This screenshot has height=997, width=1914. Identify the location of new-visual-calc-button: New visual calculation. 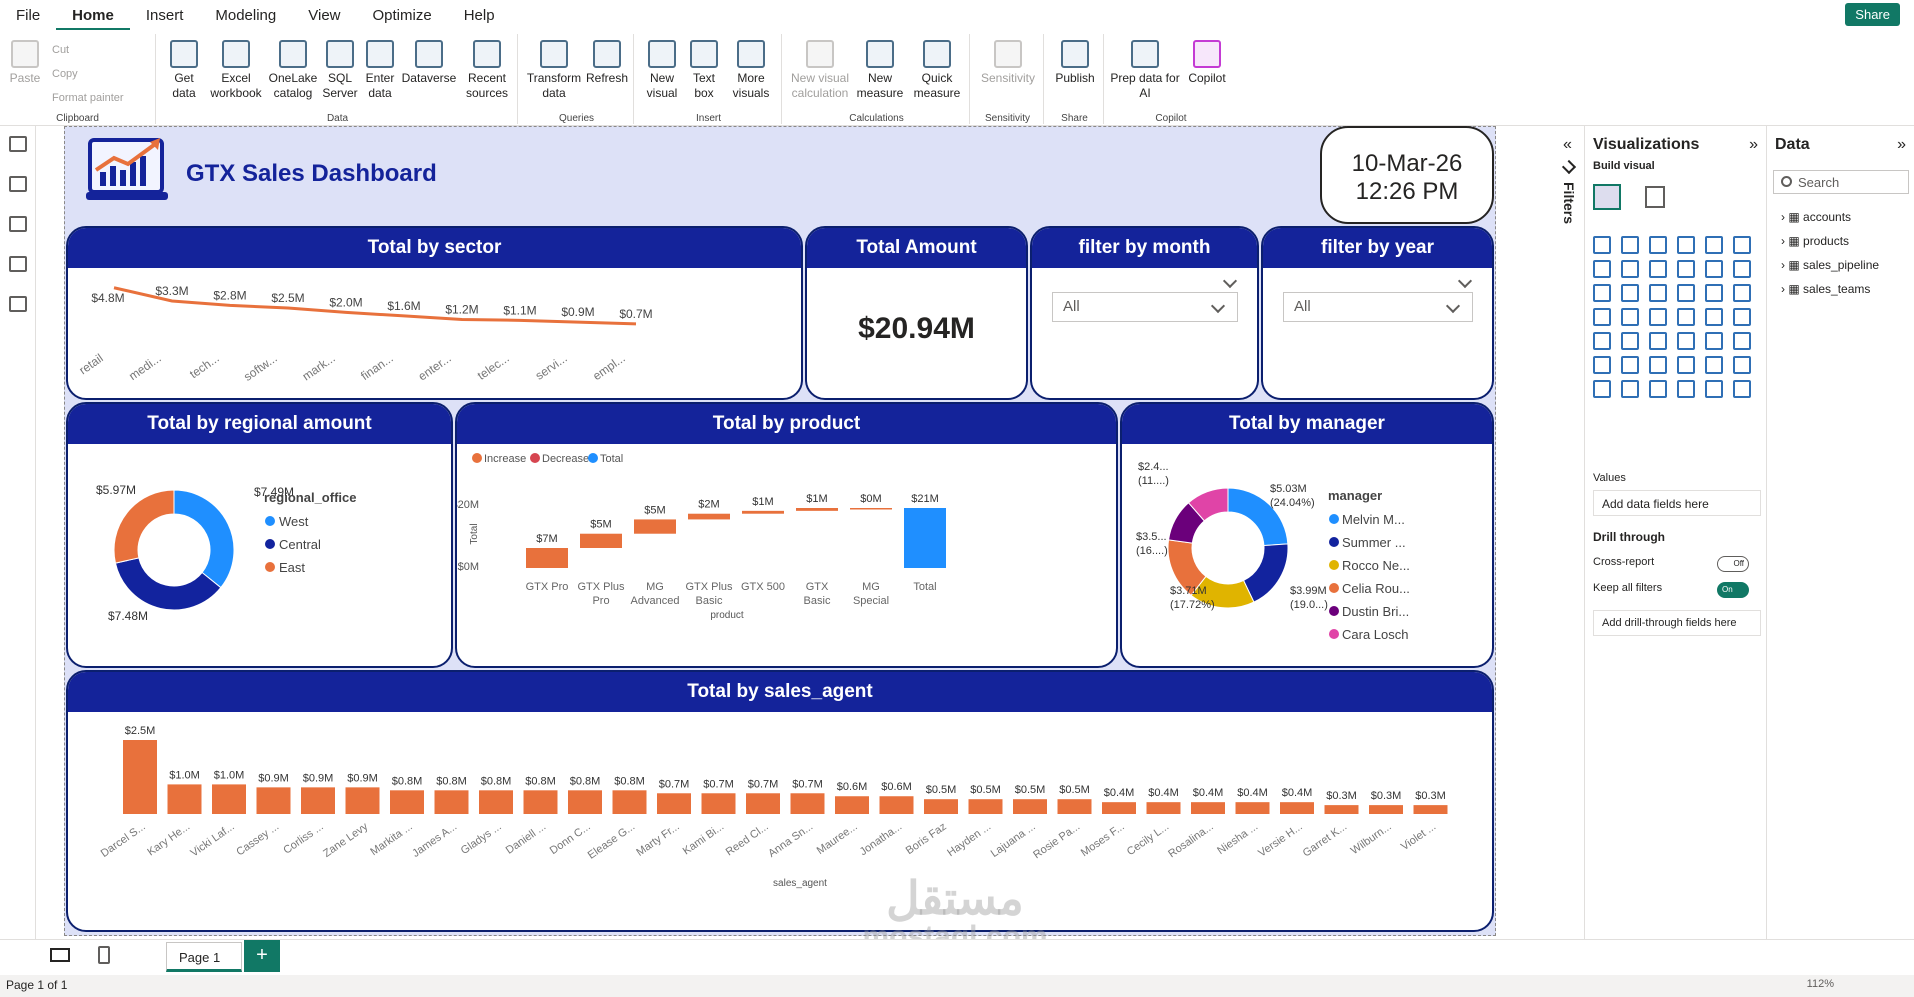
(820, 70).